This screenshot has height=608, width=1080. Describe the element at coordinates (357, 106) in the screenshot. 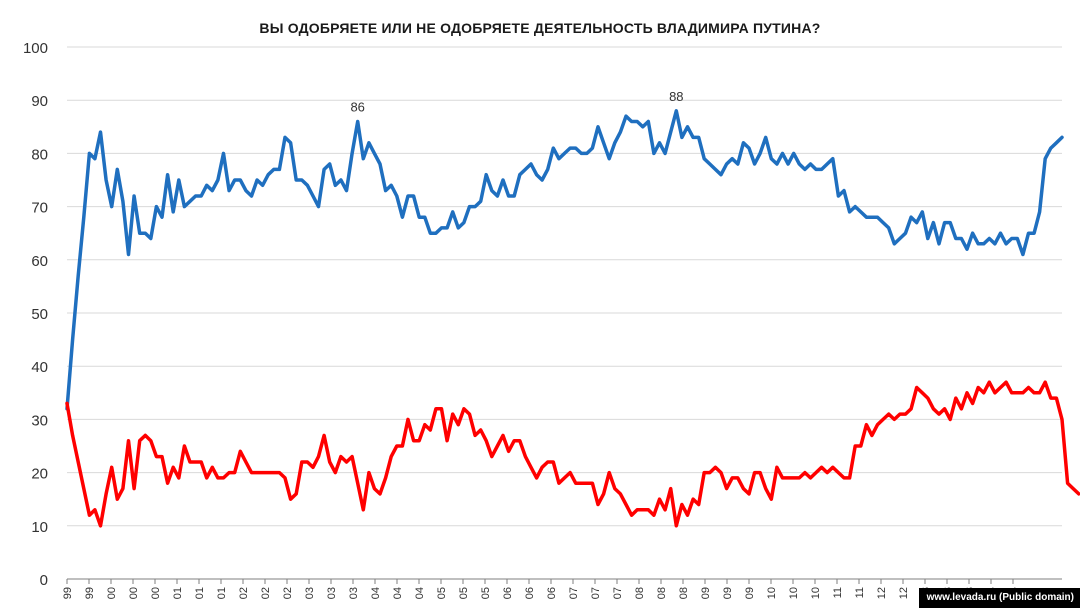

I see `data-label: 86` at that location.